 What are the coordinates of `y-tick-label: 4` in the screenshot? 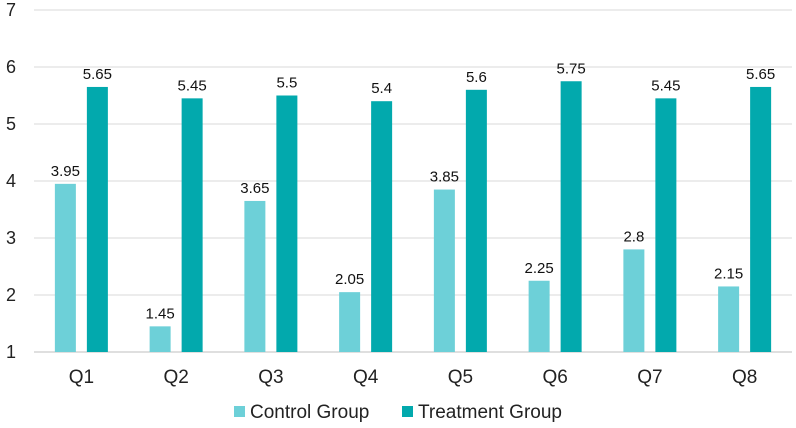 It's located at (11, 181).